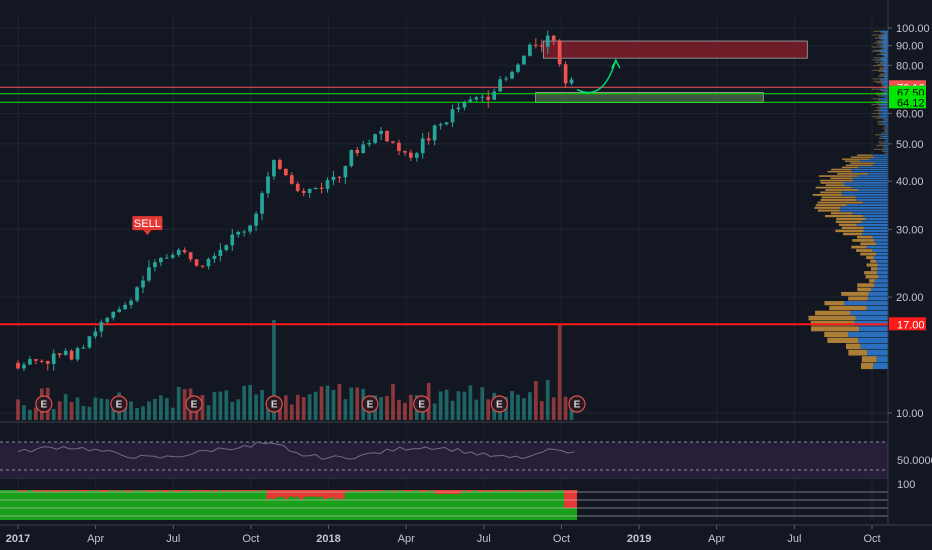 This screenshot has width=932, height=550. I want to click on price-tick-label: 10.00, so click(910, 414).